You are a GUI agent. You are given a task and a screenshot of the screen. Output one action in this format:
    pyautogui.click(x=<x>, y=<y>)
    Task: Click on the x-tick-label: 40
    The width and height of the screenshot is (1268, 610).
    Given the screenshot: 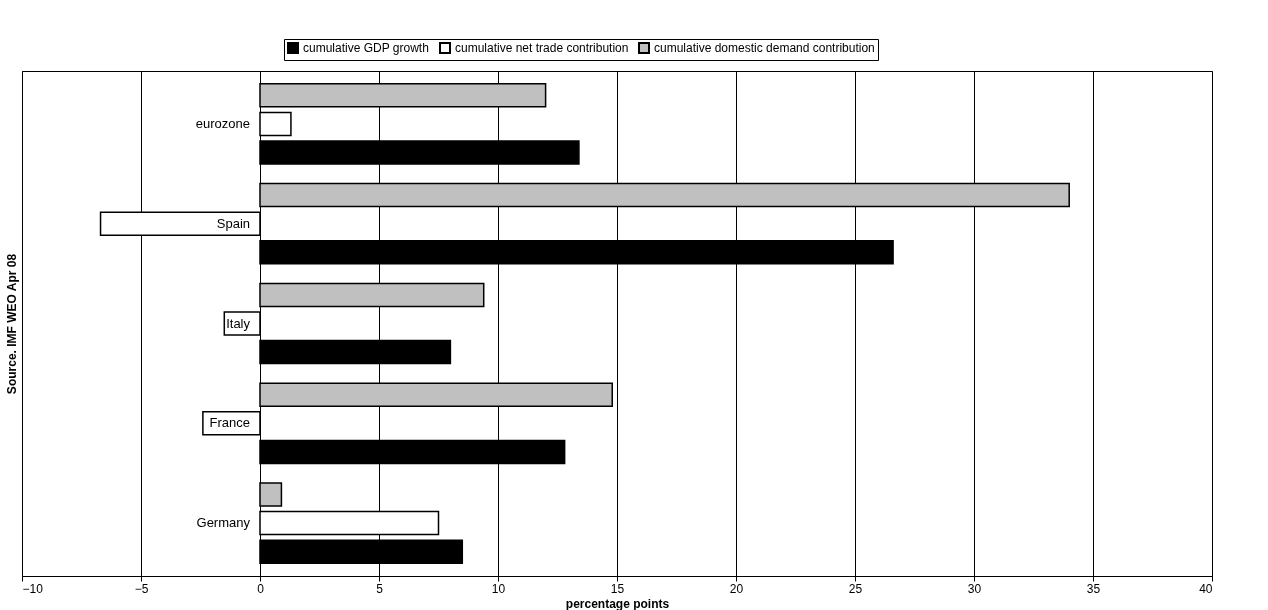 What is the action you would take?
    pyautogui.click(x=1206, y=588)
    